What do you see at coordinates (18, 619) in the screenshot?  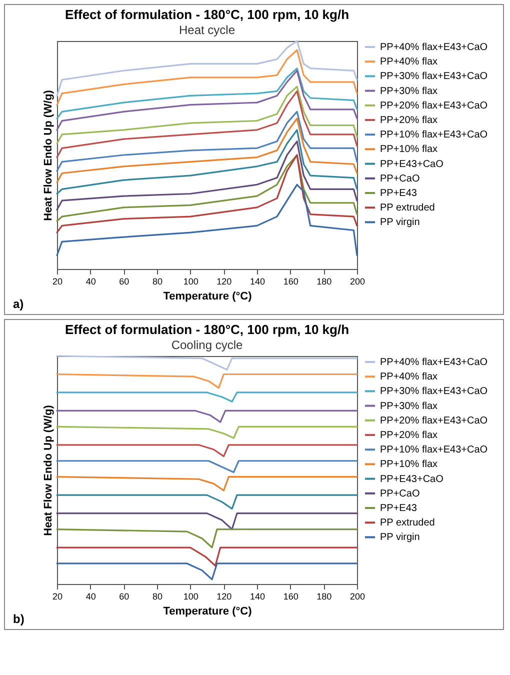 I see `text: b)` at bounding box center [18, 619].